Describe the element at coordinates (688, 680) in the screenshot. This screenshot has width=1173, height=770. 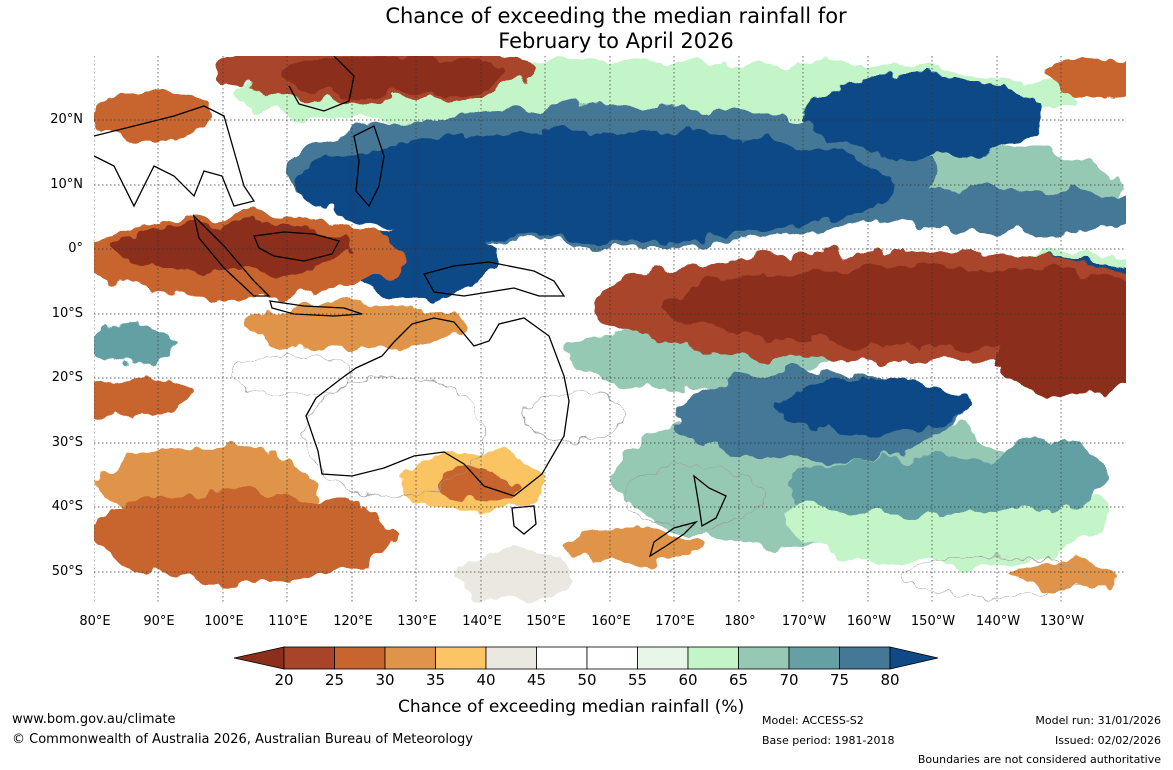
I see `colorbar-tick-label: 60` at that location.